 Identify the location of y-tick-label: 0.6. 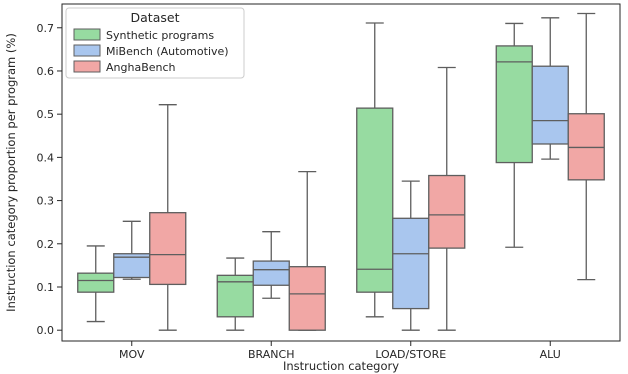
(46, 71).